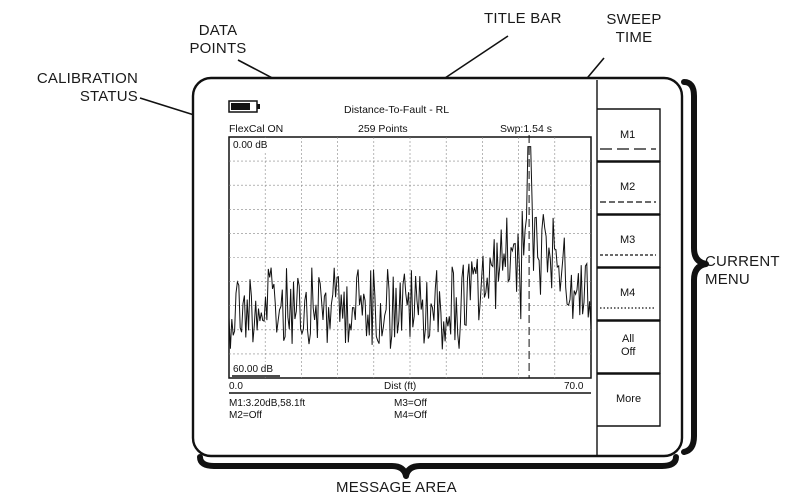 Image resolution: width=801 pixels, height=502 pixels. Describe the element at coordinates (218, 48) in the screenshot. I see `callout-data-points-line2: POINTS` at that location.